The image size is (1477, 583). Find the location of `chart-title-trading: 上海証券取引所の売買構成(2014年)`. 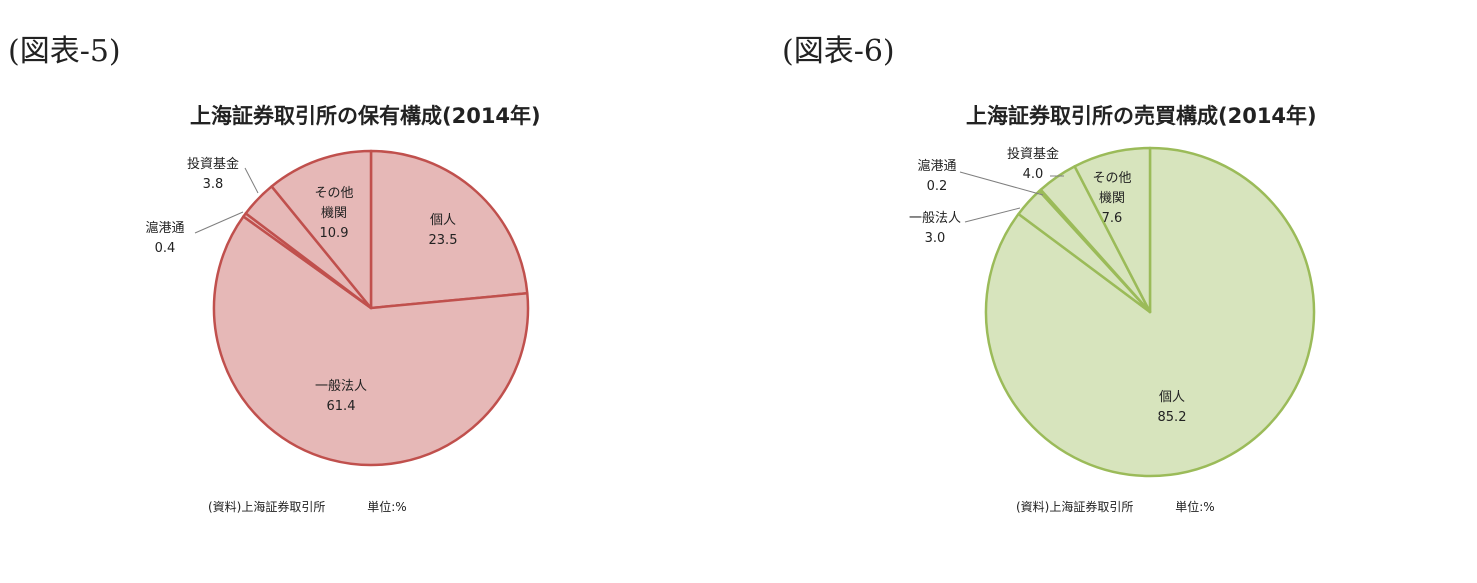

chart-title-trading: 上海証券取引所の売買構成(2014年) is located at coordinates (1141, 116).